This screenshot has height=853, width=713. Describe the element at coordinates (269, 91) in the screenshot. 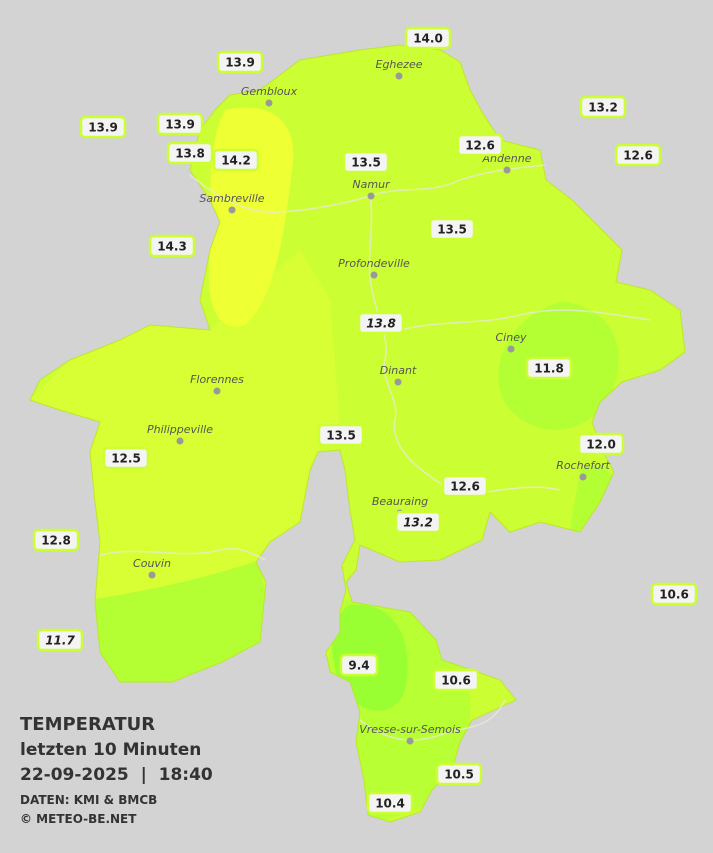

I see `city-label: Gembloux` at that location.